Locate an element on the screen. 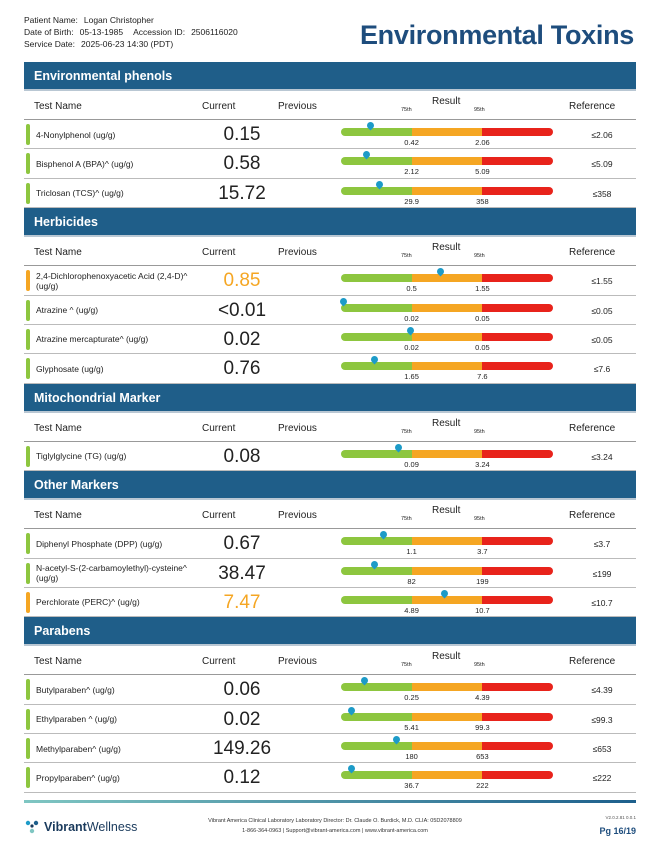 This screenshot has height=856, width=660. threshold-75th: 29.9 is located at coordinates (411, 201).